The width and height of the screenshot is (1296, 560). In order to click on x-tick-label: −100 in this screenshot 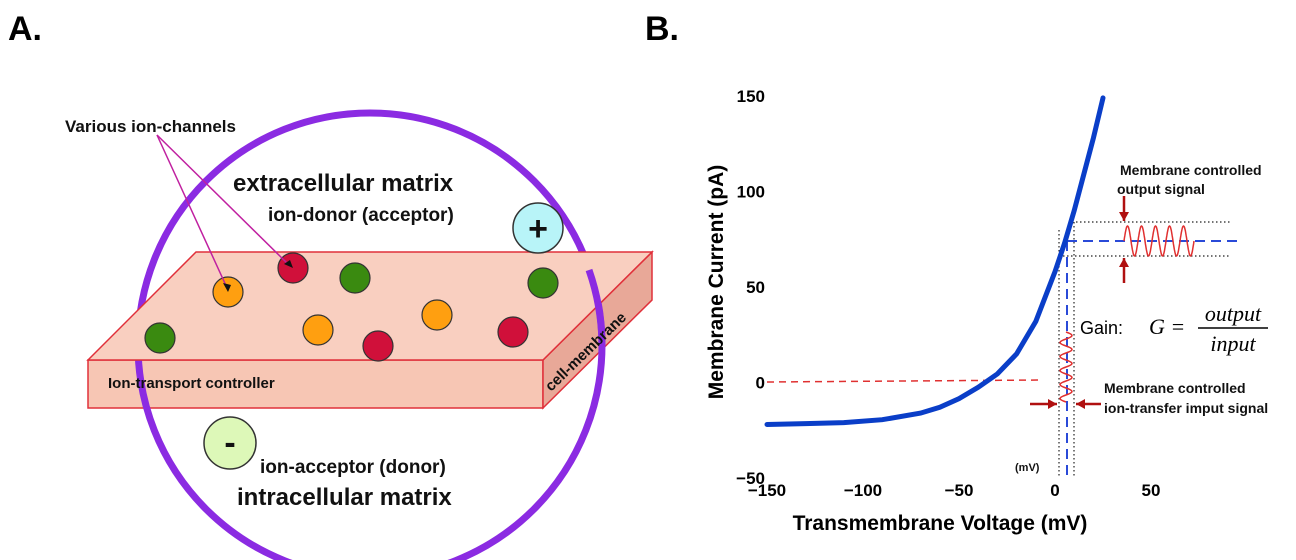, I will do `click(863, 490)`.